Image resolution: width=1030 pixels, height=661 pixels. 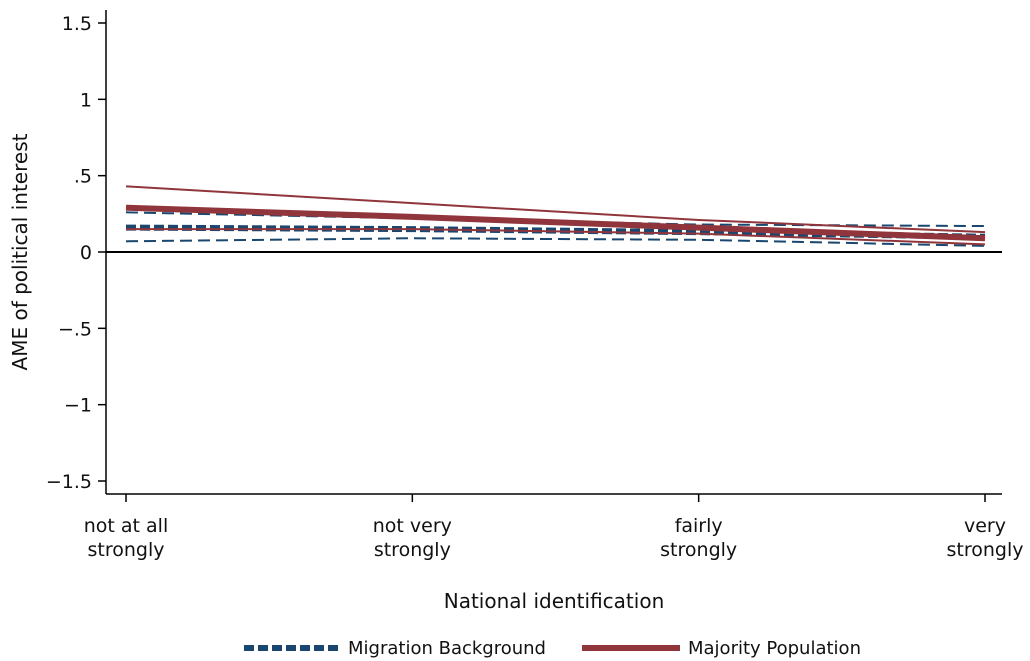 What do you see at coordinates (75, 329) in the screenshot?
I see `y-tick-label: −.5` at bounding box center [75, 329].